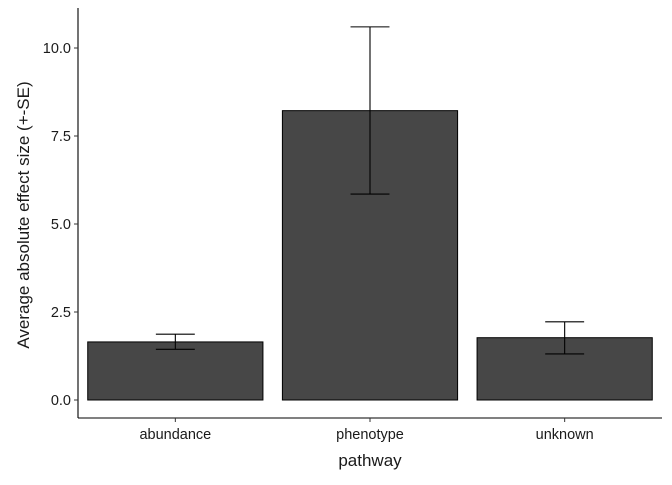  I want to click on y-tick-label: 2.5, so click(61, 313).